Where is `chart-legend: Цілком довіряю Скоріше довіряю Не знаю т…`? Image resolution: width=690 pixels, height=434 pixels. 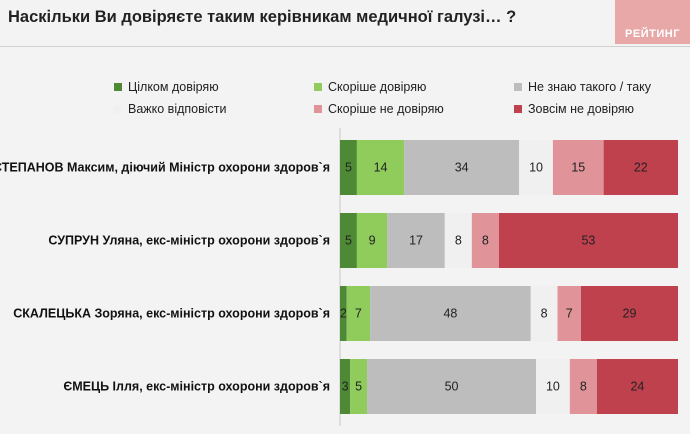
chart-legend: Цілком довіряю Скоріше довіряю Не знаю т… is located at coordinates (384, 98).